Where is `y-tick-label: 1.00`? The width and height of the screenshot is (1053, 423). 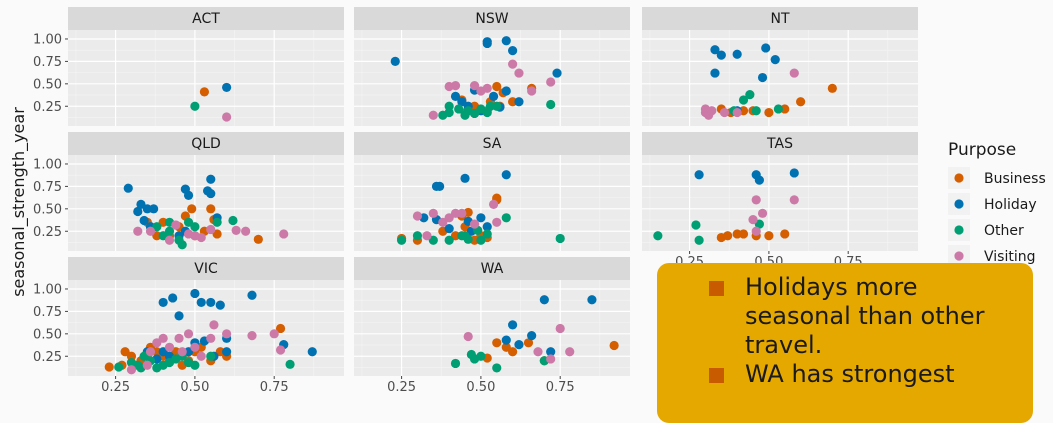
y-tick-label: 1.00 is located at coordinates (47, 164).